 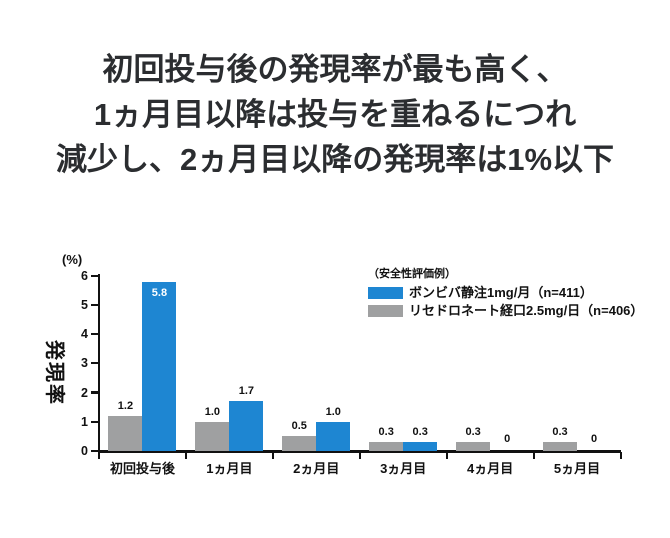 What do you see at coordinates (72, 259) in the screenshot?
I see `y-axis-unit-label: (%)` at bounding box center [72, 259].